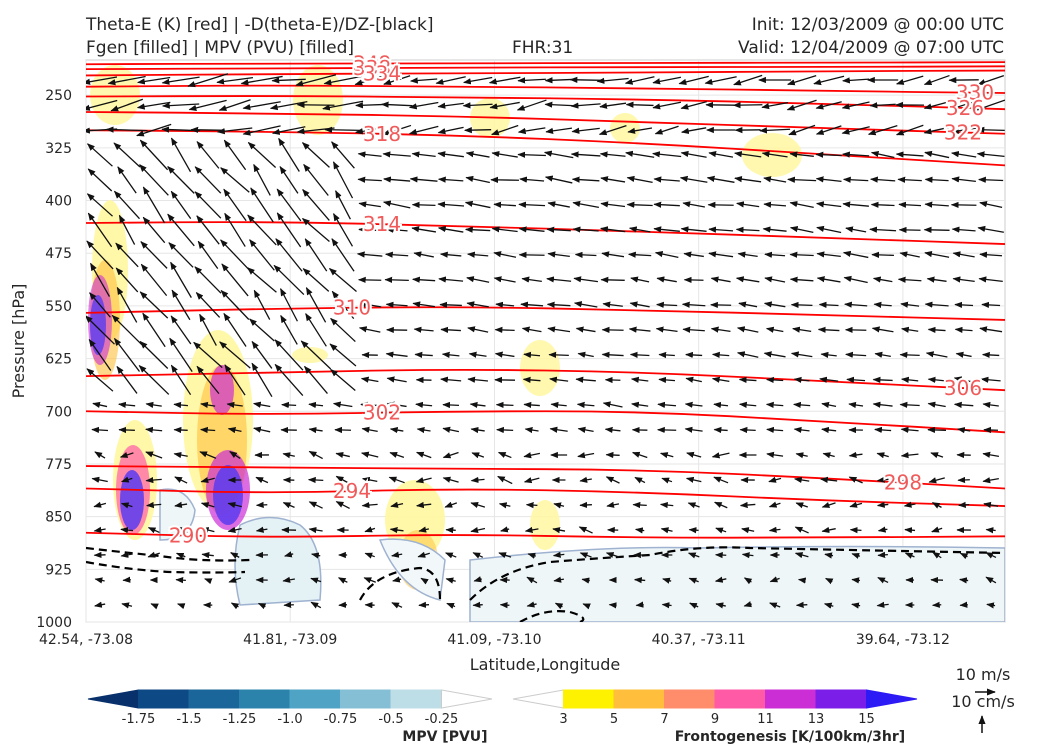 This screenshot has width=1050, height=754. I want to click on x-axis-label: Latitude,Longitude, so click(545, 664).